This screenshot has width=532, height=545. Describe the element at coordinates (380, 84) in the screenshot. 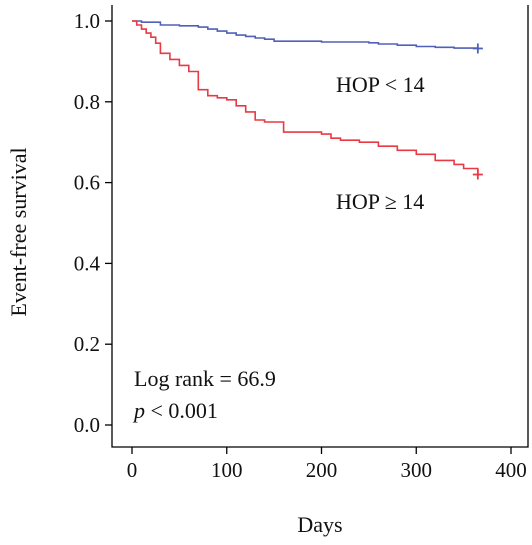

I see `label-hop-lt-14: HOP < 14` at that location.